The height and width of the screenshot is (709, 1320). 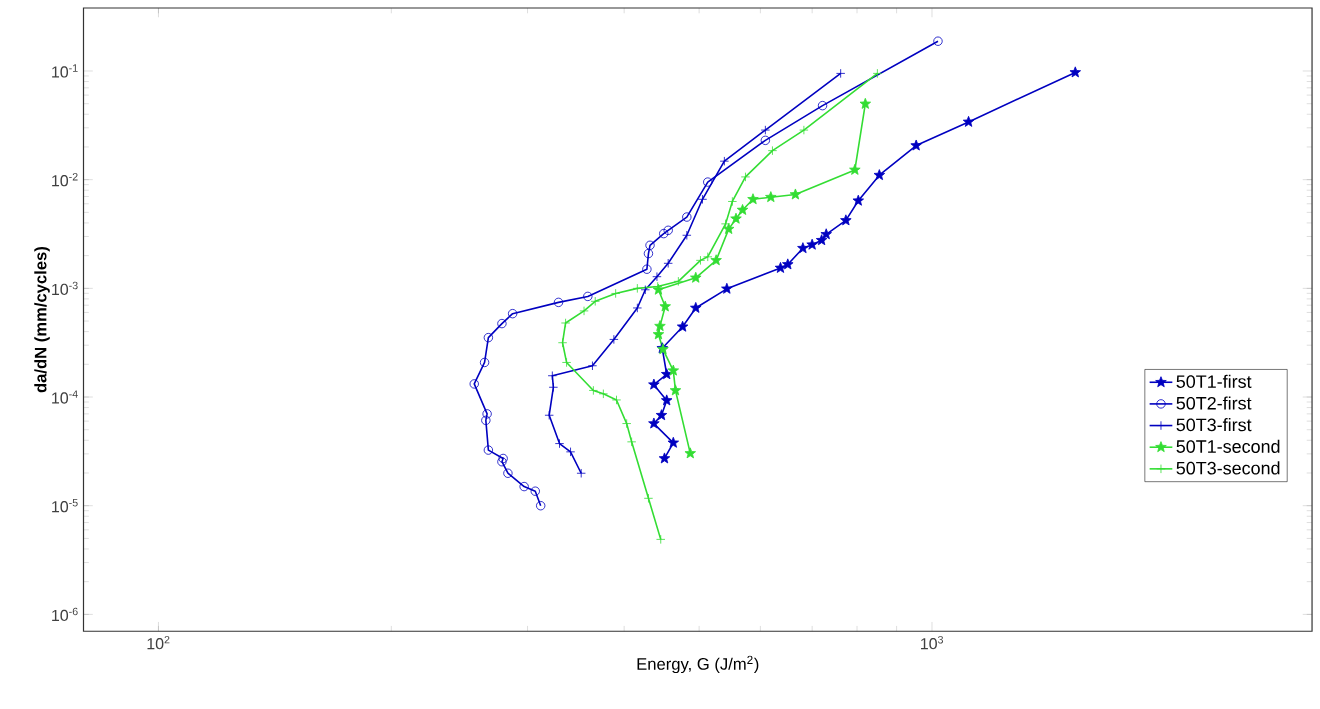 I want to click on y-tick-label: 10$^{-4}$, so click(x=65, y=397).